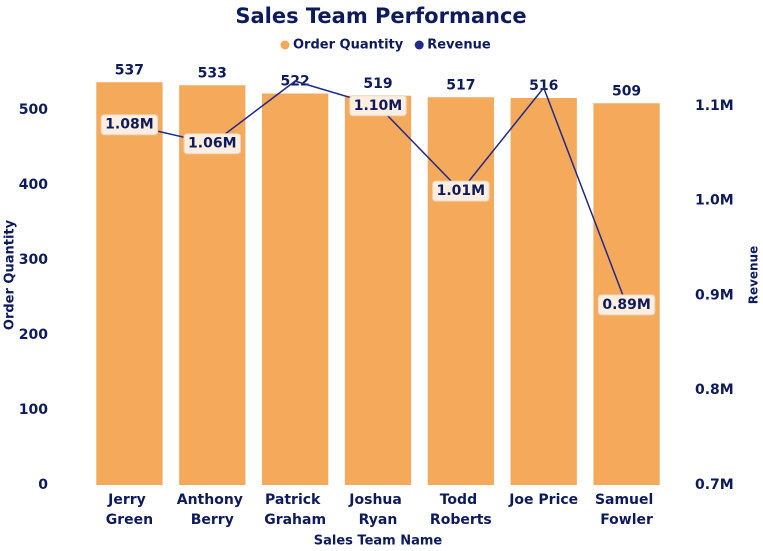  What do you see at coordinates (378, 541) in the screenshot?
I see `x-axis-title: Sales Team Name` at bounding box center [378, 541].